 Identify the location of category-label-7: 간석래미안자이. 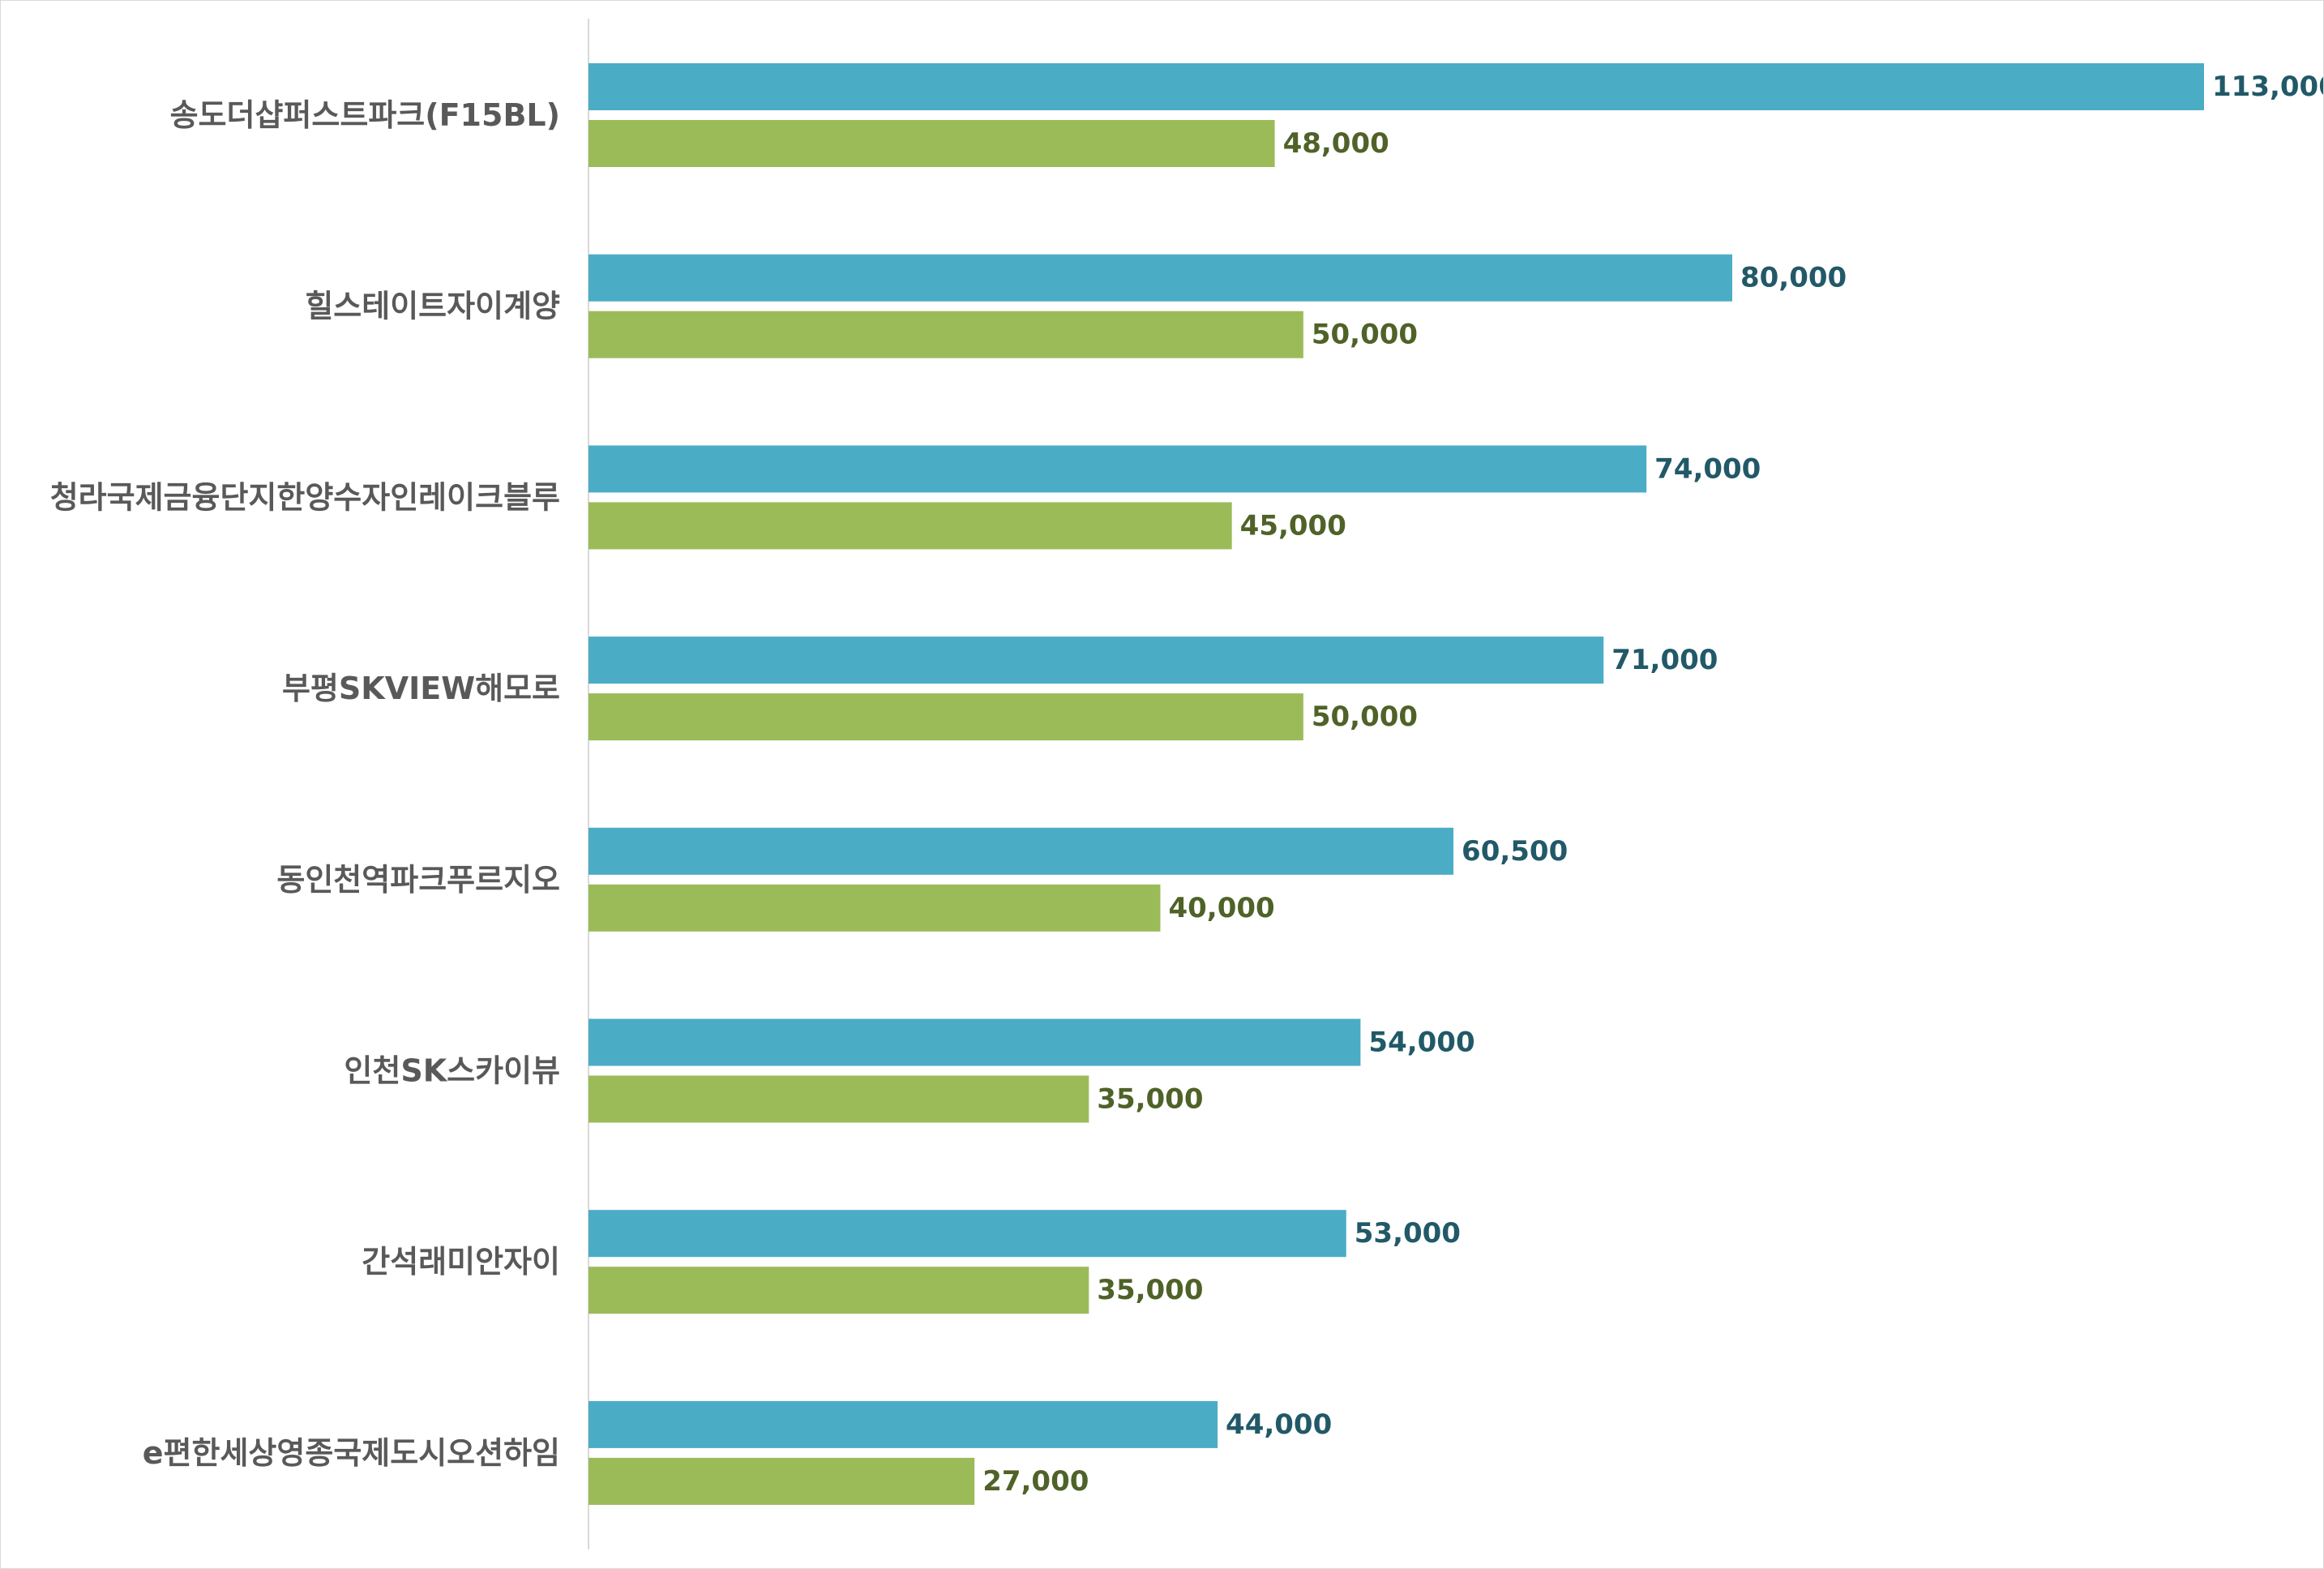
(461, 1262).